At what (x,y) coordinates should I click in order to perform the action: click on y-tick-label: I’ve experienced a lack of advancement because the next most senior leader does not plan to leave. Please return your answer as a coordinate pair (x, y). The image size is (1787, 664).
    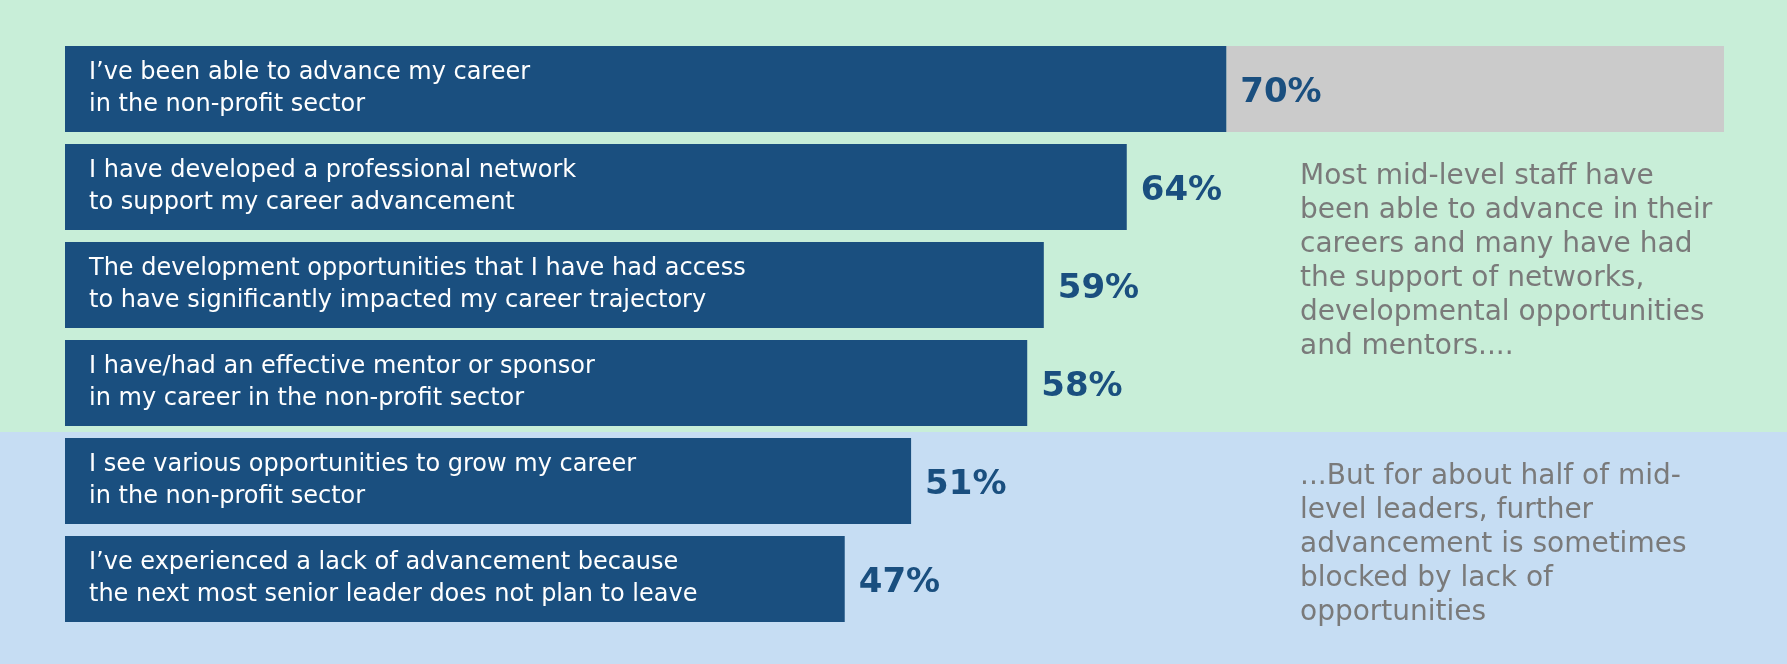
    Looking at the image, I should click on (393, 577).